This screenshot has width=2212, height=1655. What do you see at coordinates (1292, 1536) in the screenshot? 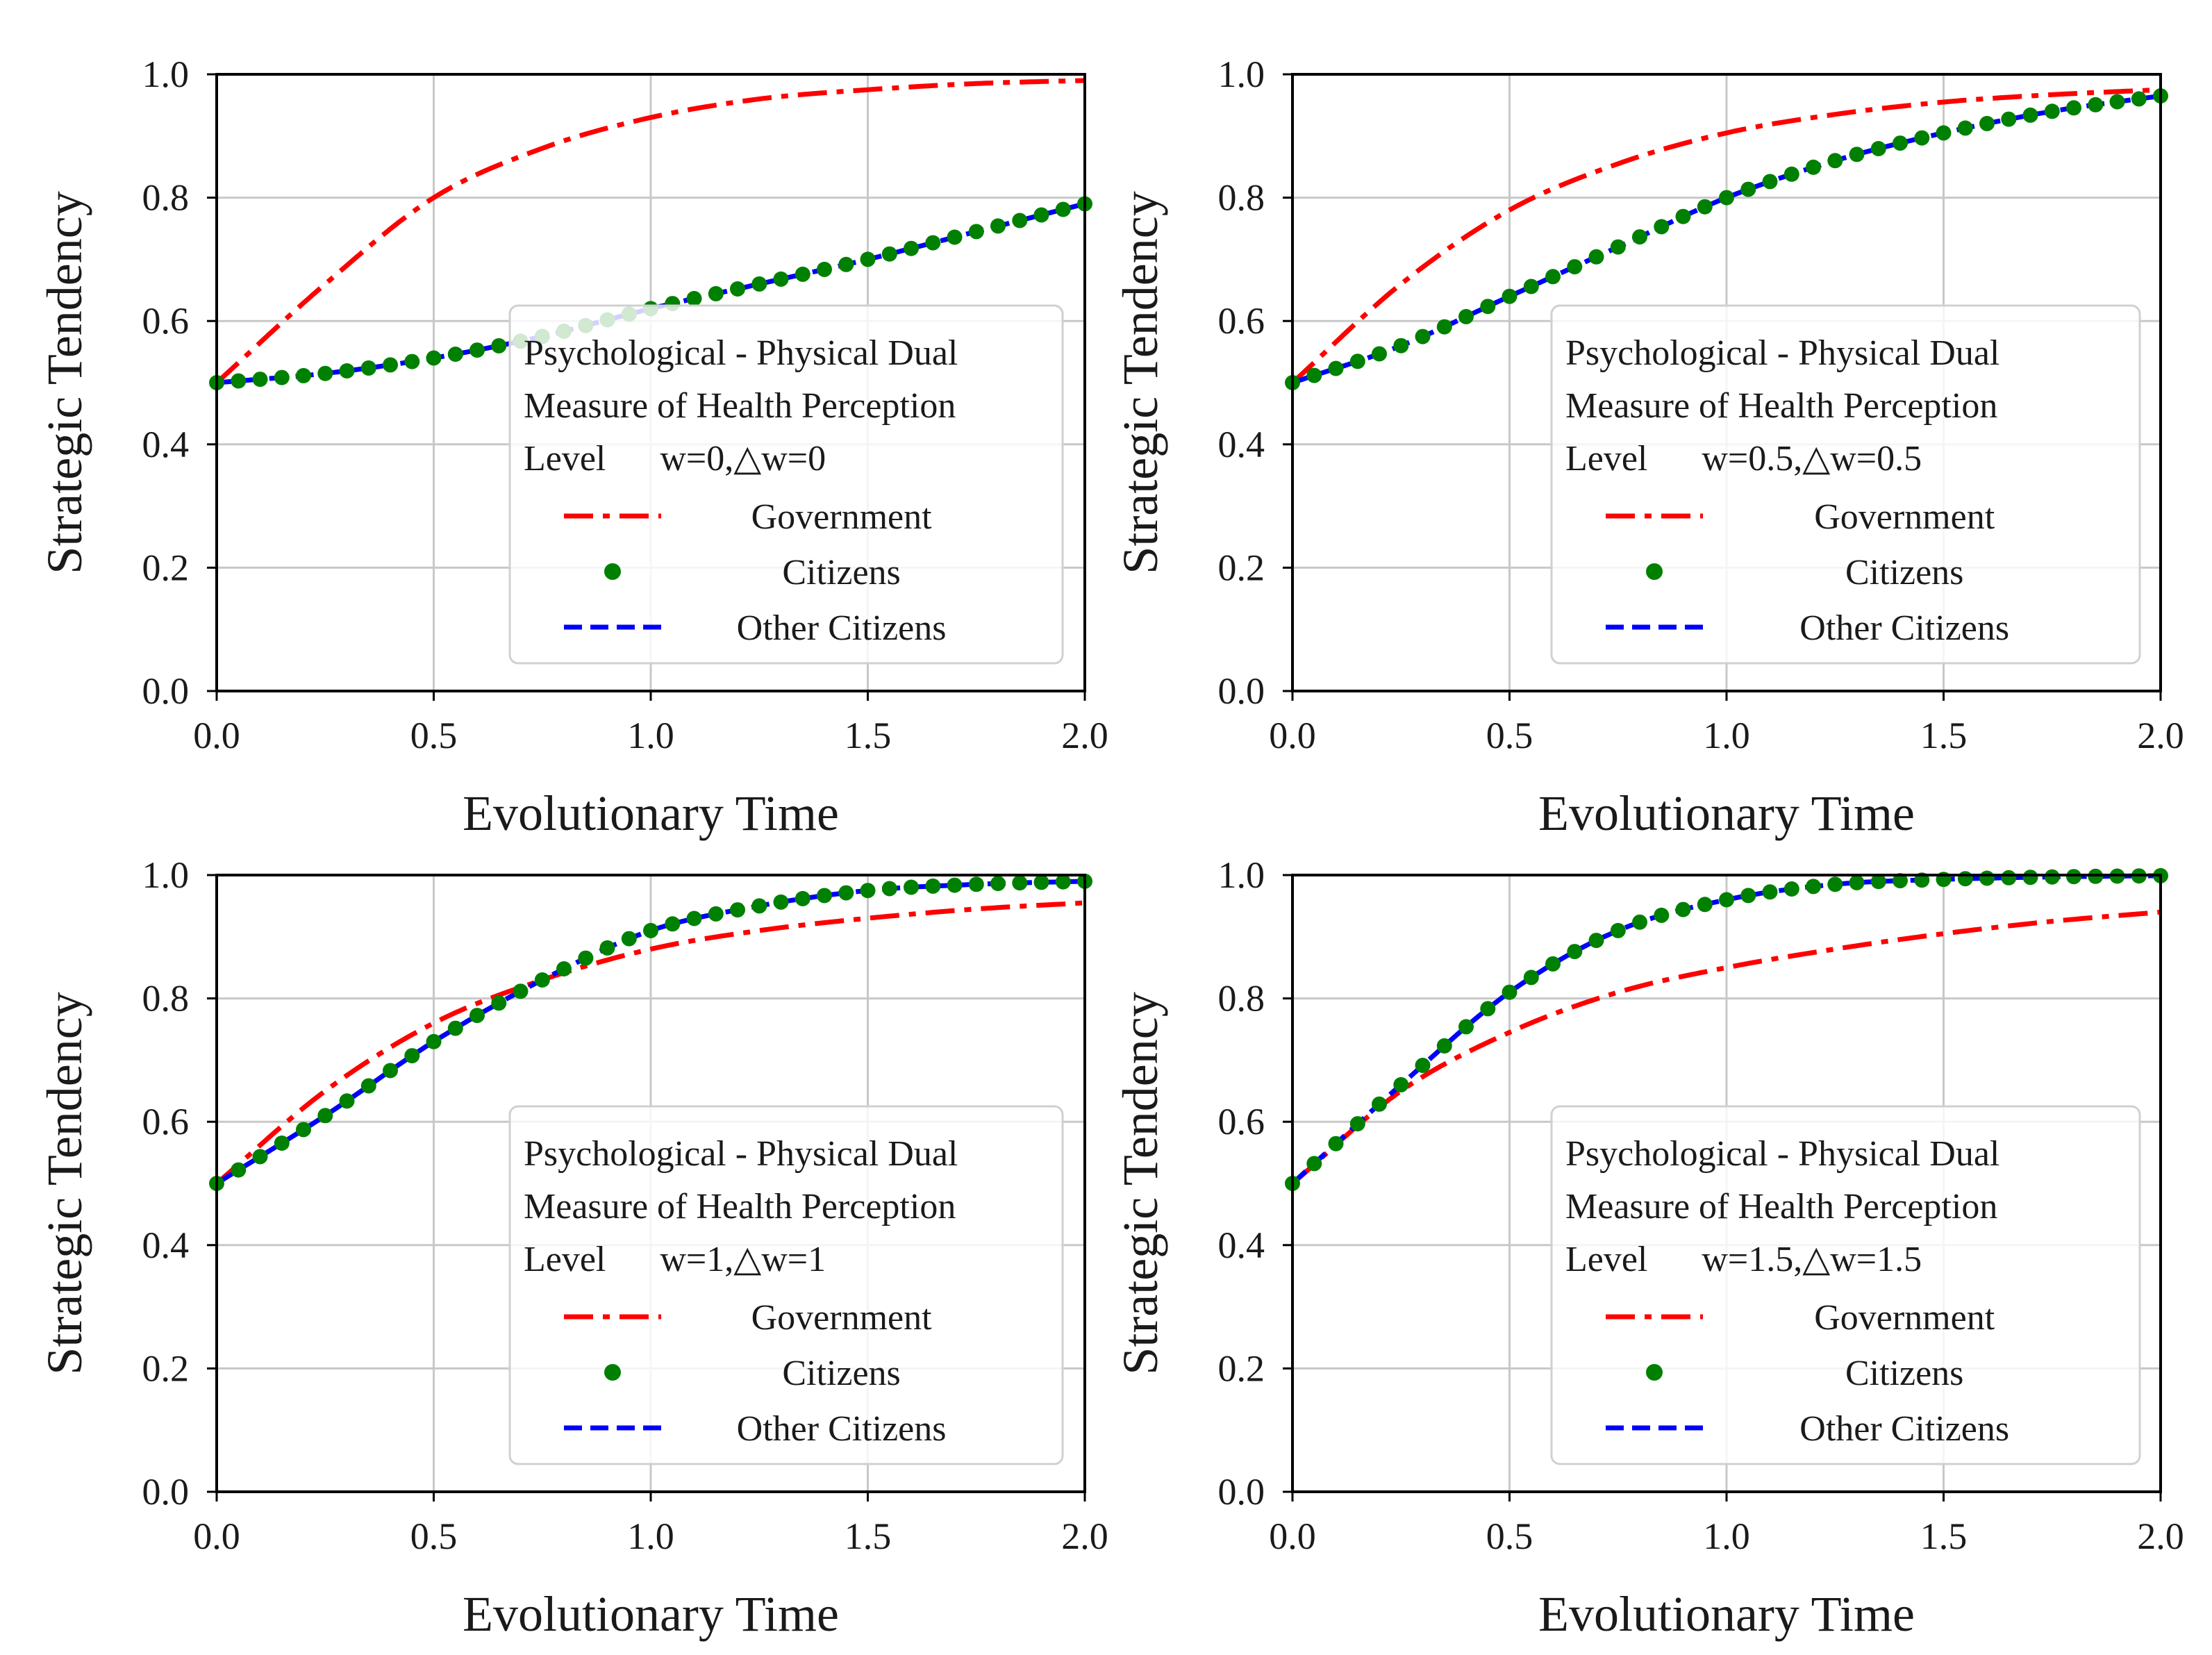
I see `x-tick-label: 0.0` at bounding box center [1292, 1536].